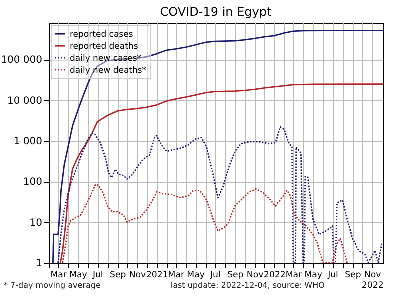  What do you see at coordinates (39, 264) in the screenshot?
I see `y-tick-label: 1` at bounding box center [39, 264].